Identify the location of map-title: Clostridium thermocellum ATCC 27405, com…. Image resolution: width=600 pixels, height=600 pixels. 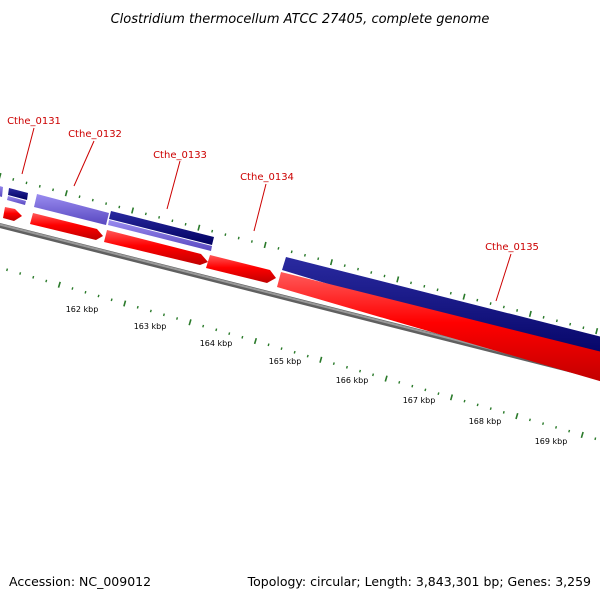
(300, 19).